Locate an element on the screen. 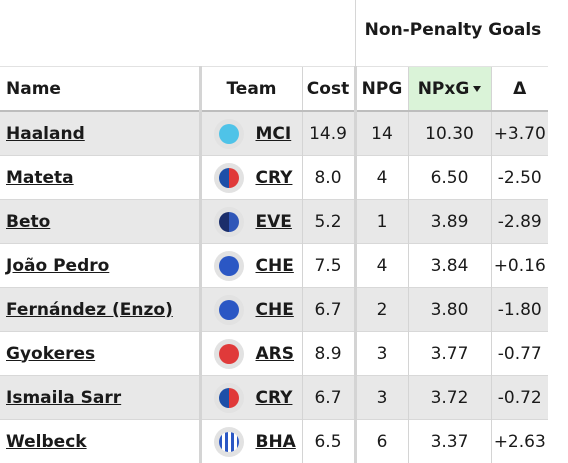 This screenshot has width=568, height=463. npxg-cell: 3.77 is located at coordinates (449, 354).